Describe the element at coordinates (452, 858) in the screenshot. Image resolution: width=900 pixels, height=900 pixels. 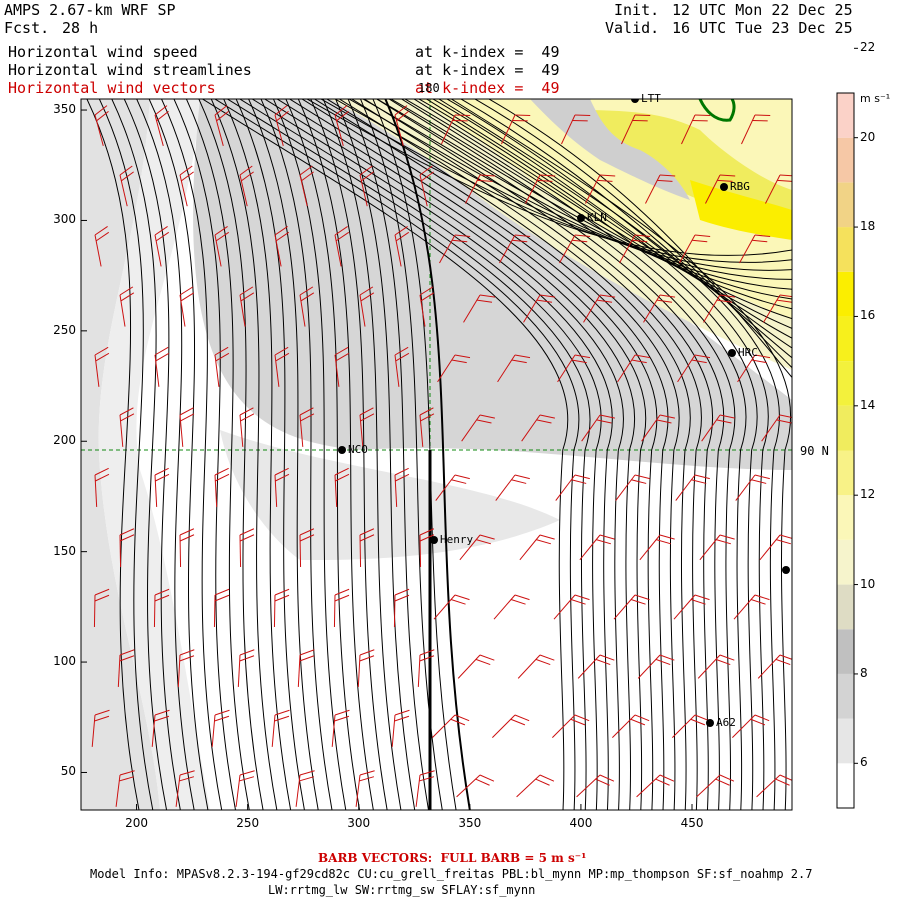
I see `barb-legend: BARB VECTORS: FULL BARB = 5 m s⁻¹` at that location.